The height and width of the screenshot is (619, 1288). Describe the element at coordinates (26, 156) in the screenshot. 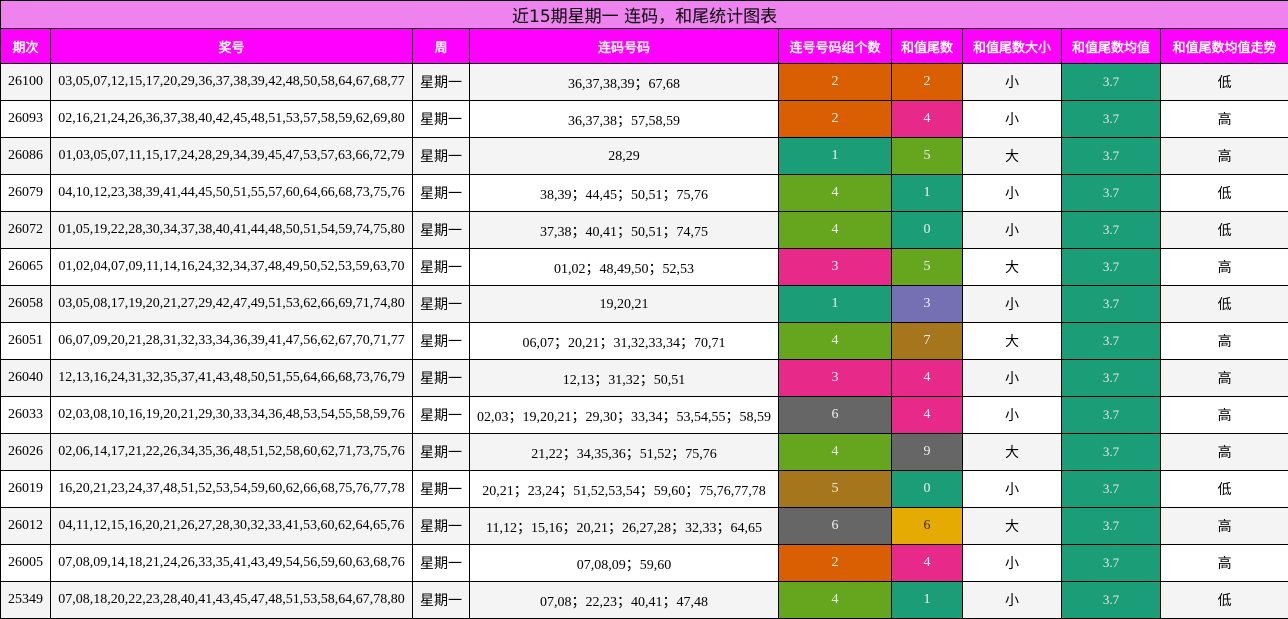

I see `issue-cell: 26086` at that location.